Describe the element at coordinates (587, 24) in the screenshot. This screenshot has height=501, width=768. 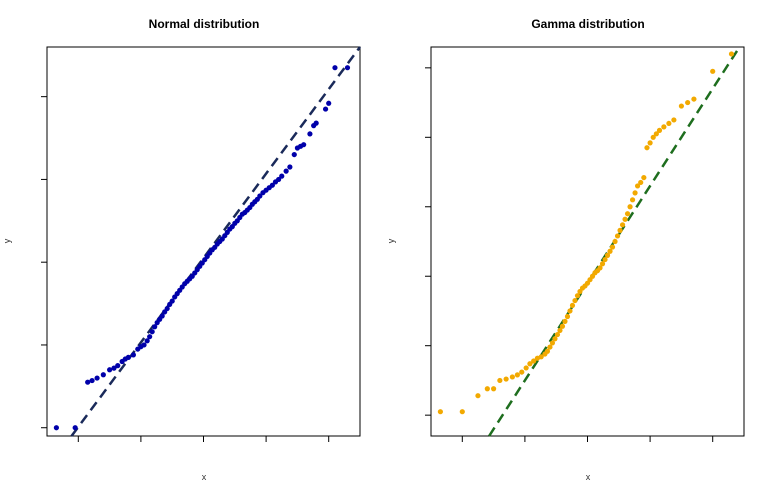
I see `chart-title: Gamma distribution` at that location.